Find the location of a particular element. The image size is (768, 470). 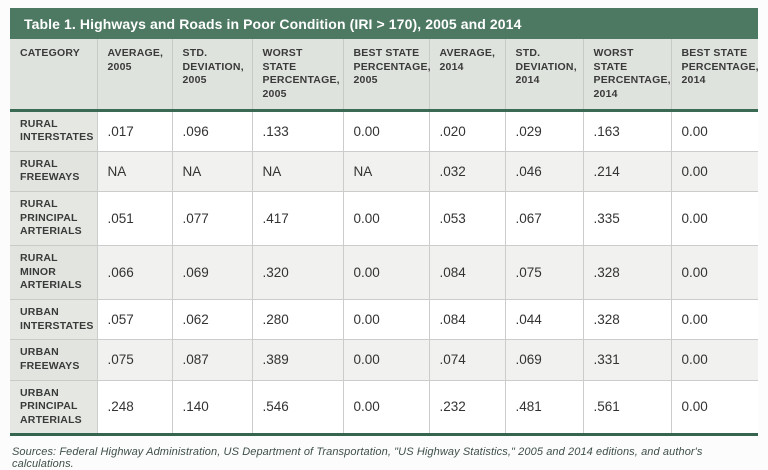

table-cell: .140 is located at coordinates (211, 408).